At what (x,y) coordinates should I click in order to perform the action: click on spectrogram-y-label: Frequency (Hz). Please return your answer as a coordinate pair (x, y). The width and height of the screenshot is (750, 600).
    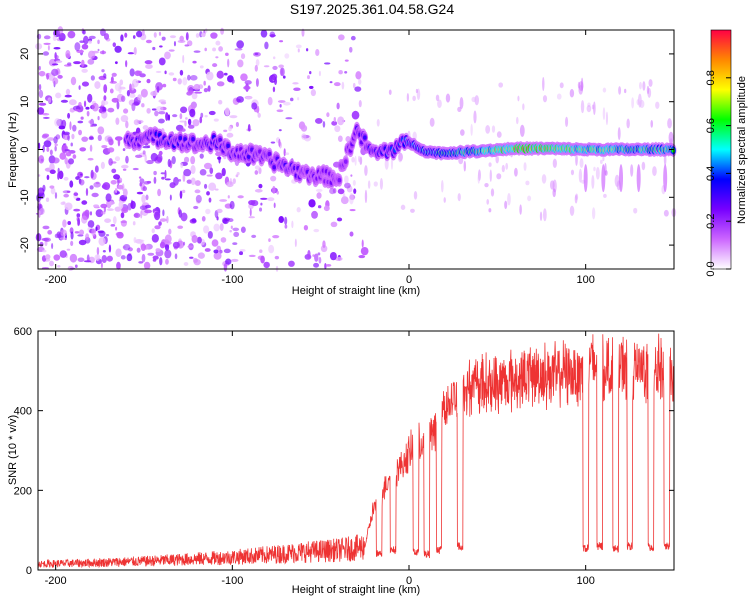
    Looking at the image, I should click on (13, 150).